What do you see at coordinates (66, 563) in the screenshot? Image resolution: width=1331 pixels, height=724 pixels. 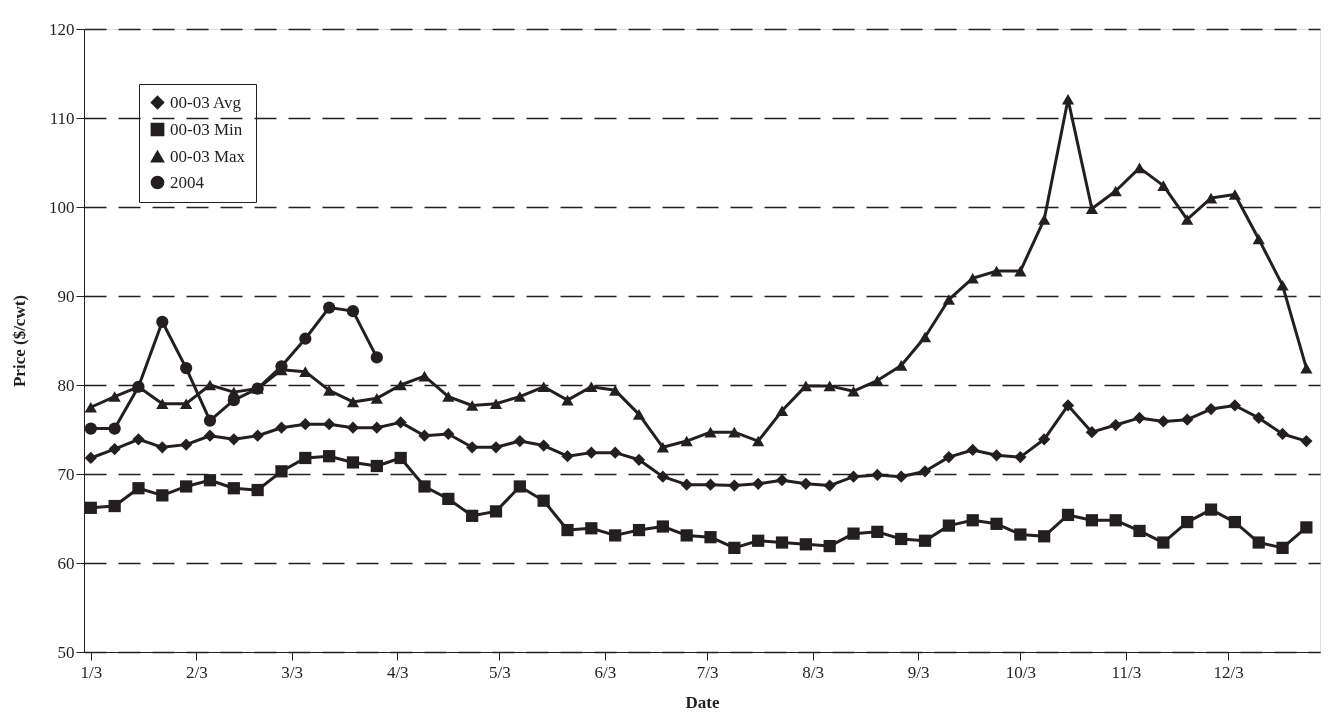 I see `y-tick-label: 60` at bounding box center [66, 563].